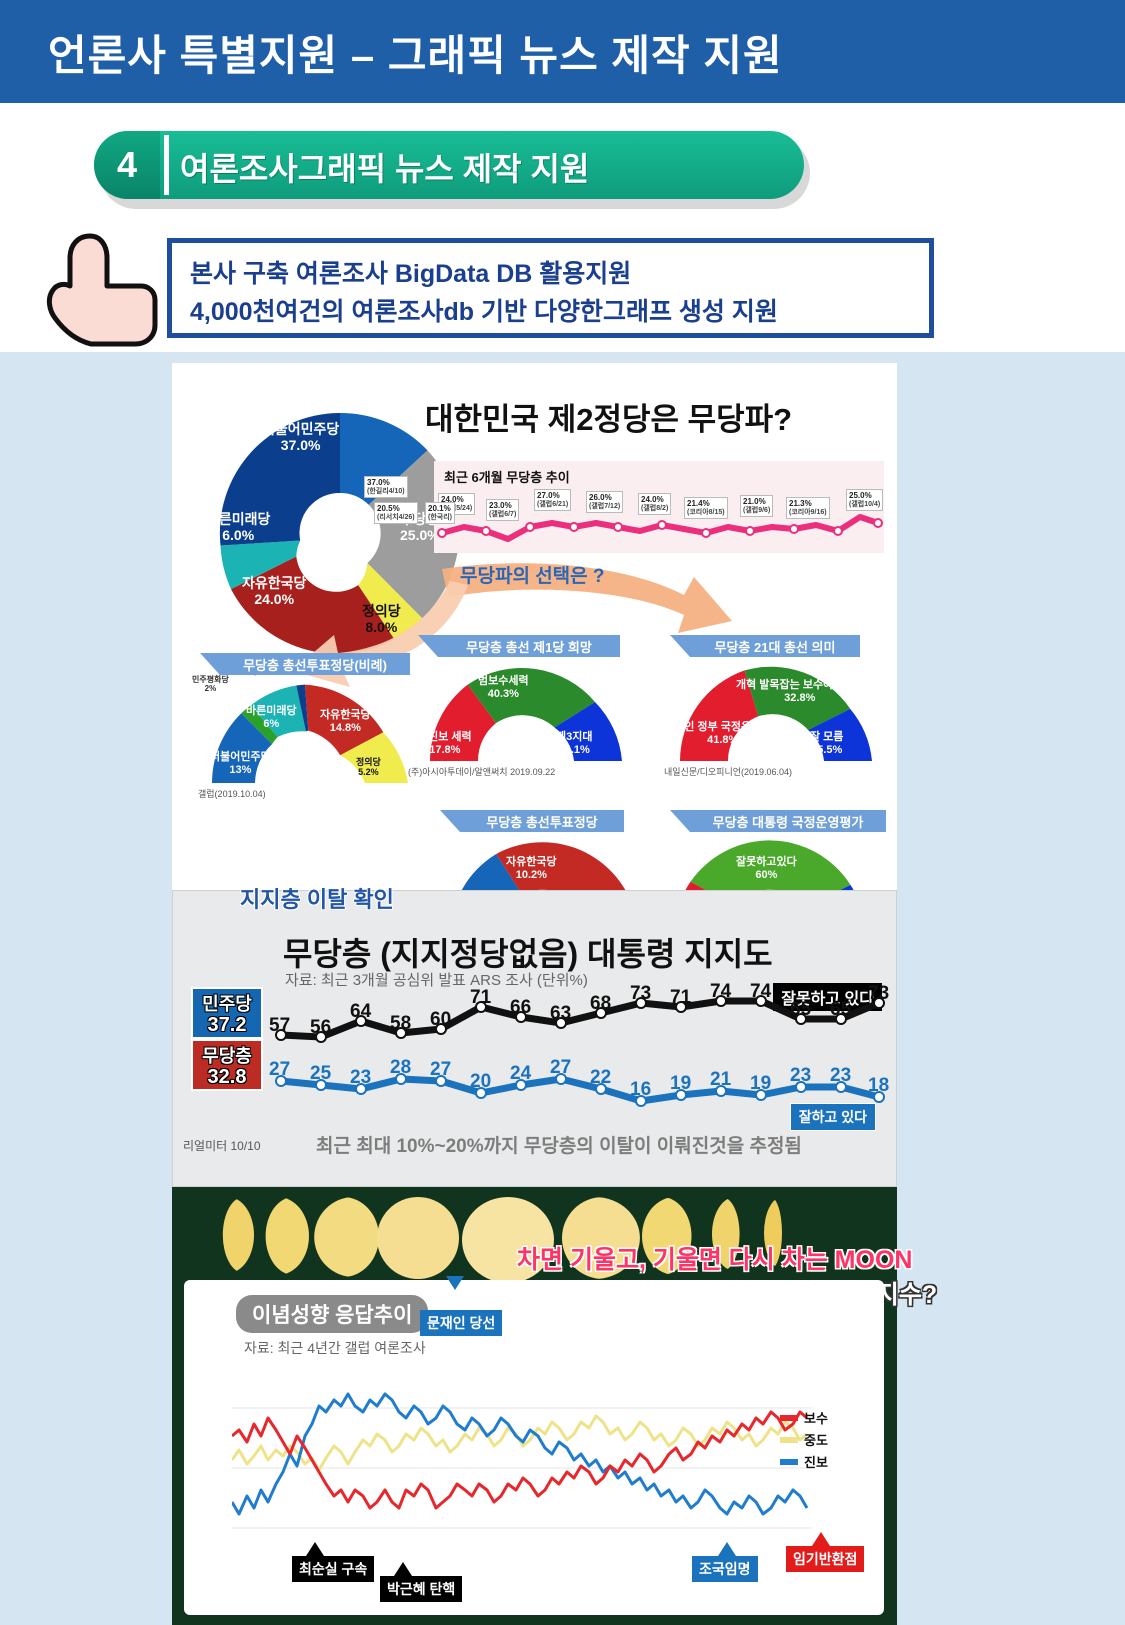 This screenshot has height=1625, width=1125. What do you see at coordinates (482, 772) in the screenshot?
I see `semi-source-1: (주)아시아투데이/알앤써치 2019.09.22` at bounding box center [482, 772].